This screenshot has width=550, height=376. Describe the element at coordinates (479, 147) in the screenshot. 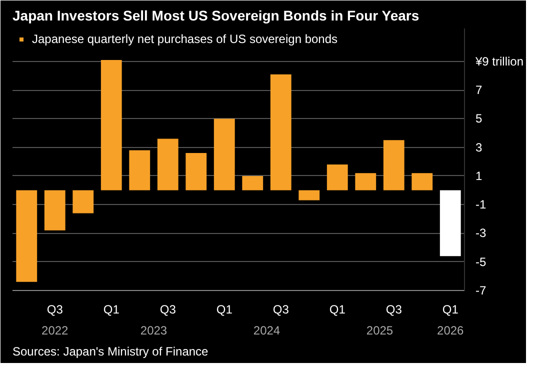

I see `y-tick-label: 3` at that location.